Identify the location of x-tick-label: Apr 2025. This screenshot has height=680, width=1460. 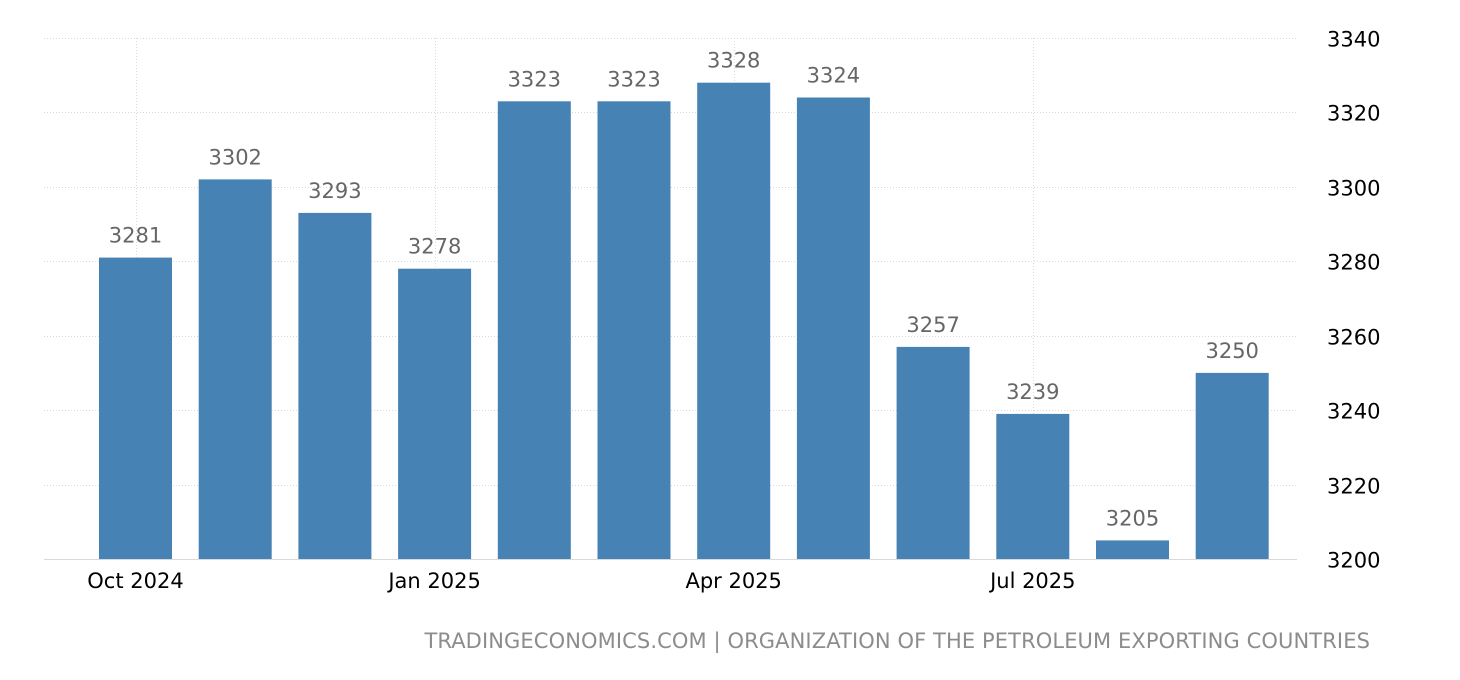
(733, 581).